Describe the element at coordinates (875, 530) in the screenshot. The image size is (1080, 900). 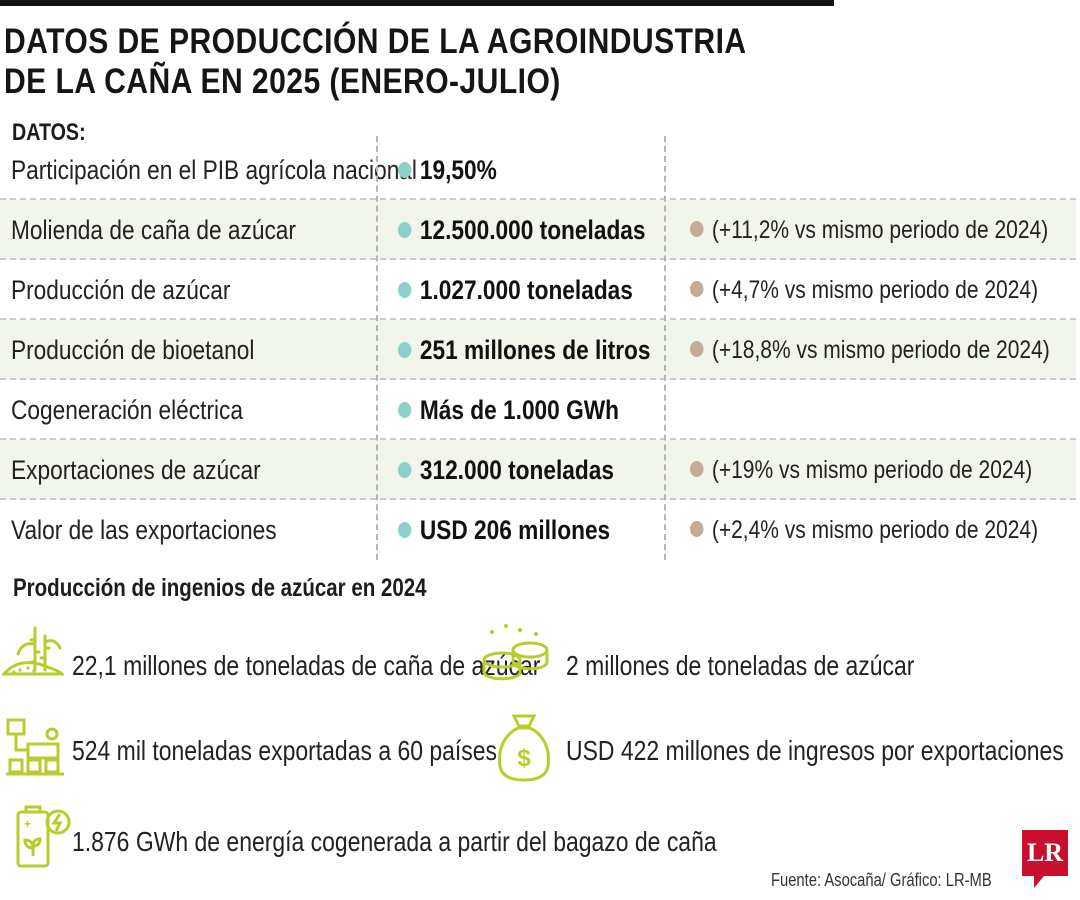
I see `row-change-text: (+2,4% vs mismo periodo de 2024)` at that location.